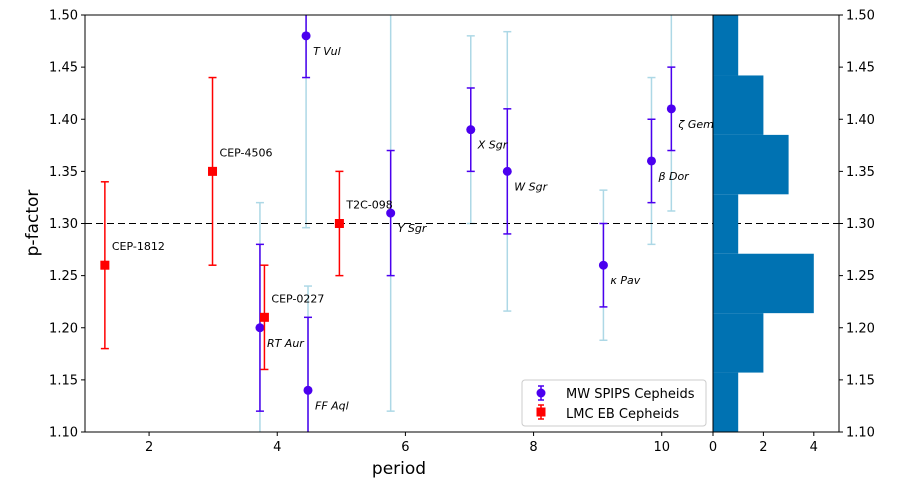 The width and height of the screenshot is (901, 501). Describe the element at coordinates (695, 124) in the screenshot. I see `mw-point-8-label: ζ Gem` at that location.